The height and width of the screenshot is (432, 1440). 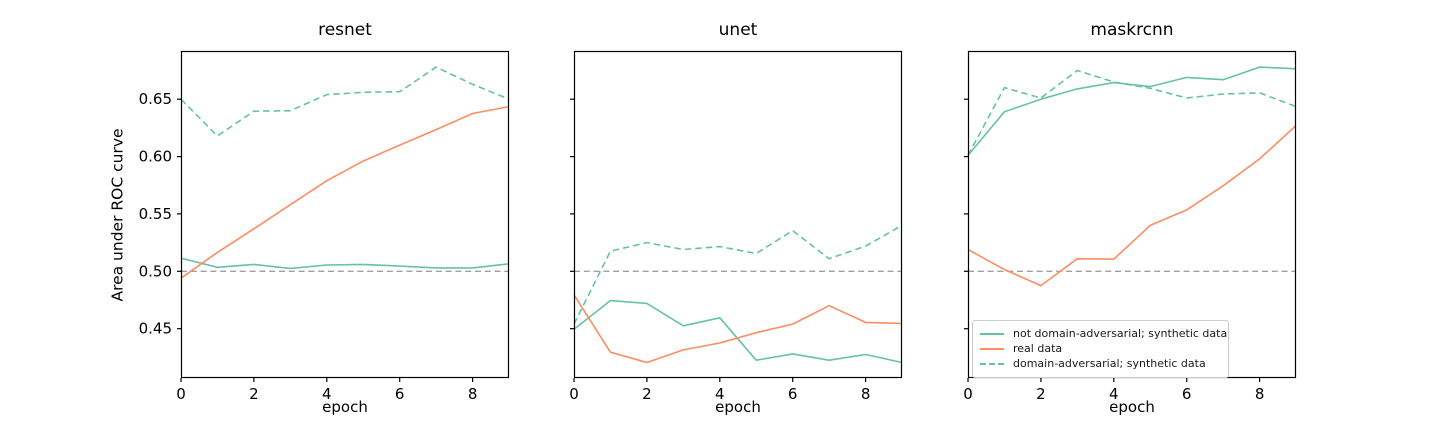 What do you see at coordinates (1109, 363) in the screenshot?
I see `legend-label-adversarial: domain-adversarial; synthetic data` at bounding box center [1109, 363].